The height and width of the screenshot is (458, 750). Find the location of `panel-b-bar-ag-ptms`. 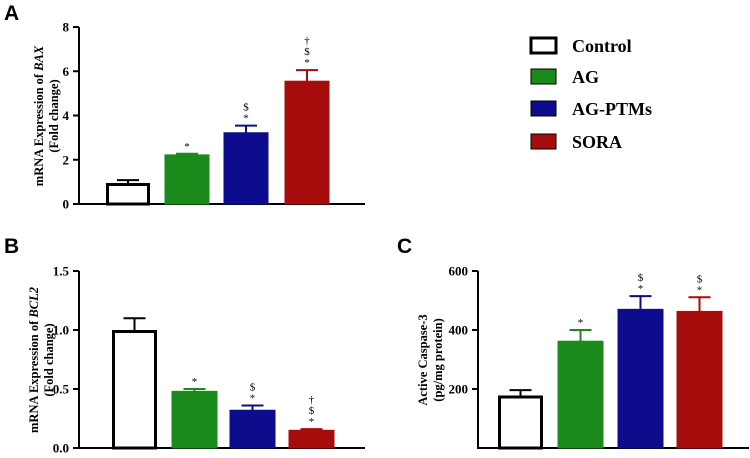

panel-b-bar-ag-ptms is located at coordinates (252, 429).